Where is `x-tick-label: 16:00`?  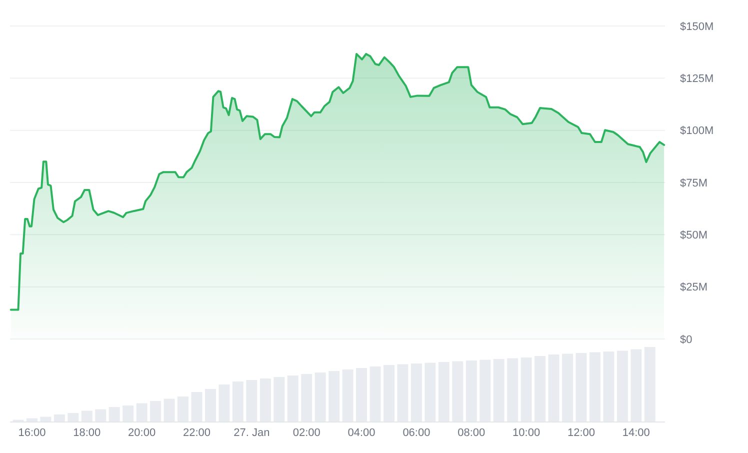
x-tick-label: 16:00 is located at coordinates (32, 433).